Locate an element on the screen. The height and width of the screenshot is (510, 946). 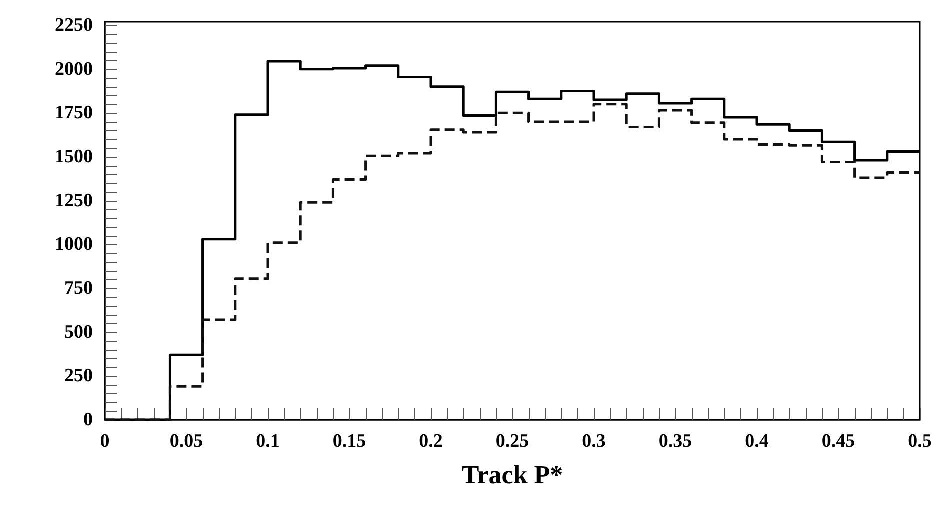
x-tick-label: 0.1 is located at coordinates (268, 441).